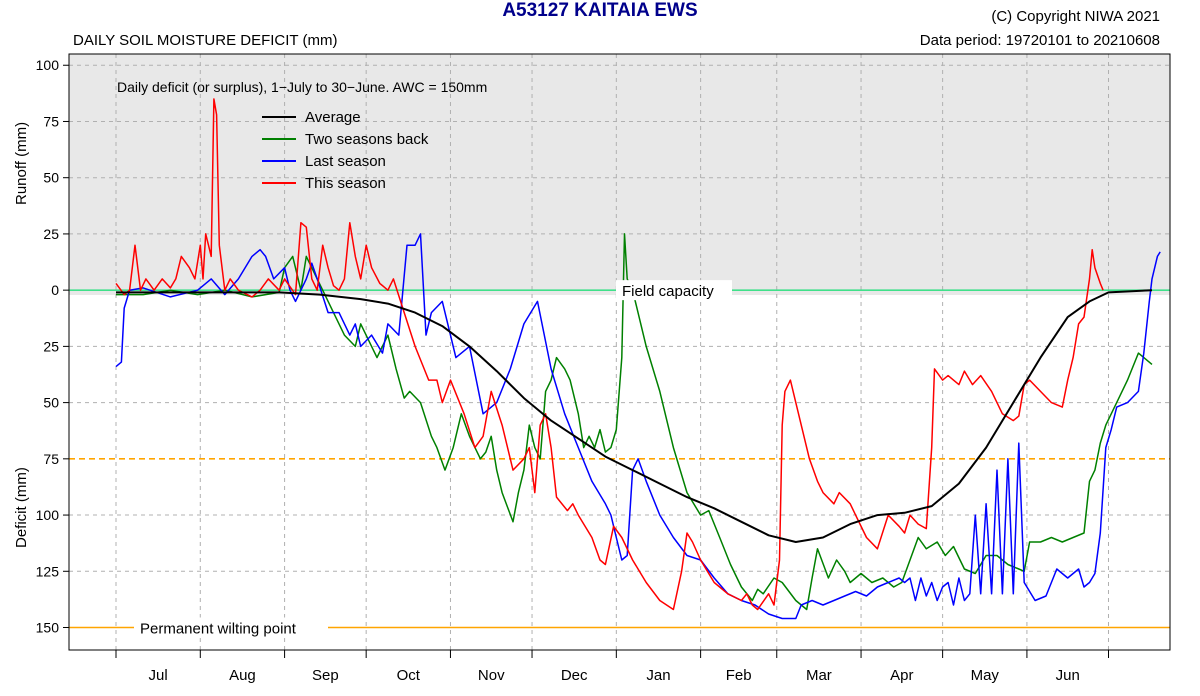 The width and height of the screenshot is (1200, 696). I want to click on y-label-runoff: Runoff (mm), so click(21, 163).